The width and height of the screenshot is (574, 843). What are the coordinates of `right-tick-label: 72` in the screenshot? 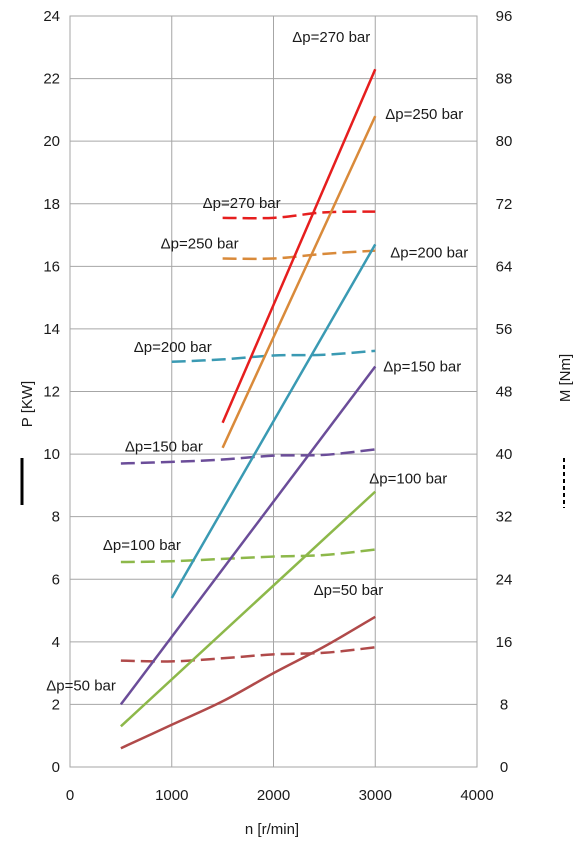 It's located at (504, 204).